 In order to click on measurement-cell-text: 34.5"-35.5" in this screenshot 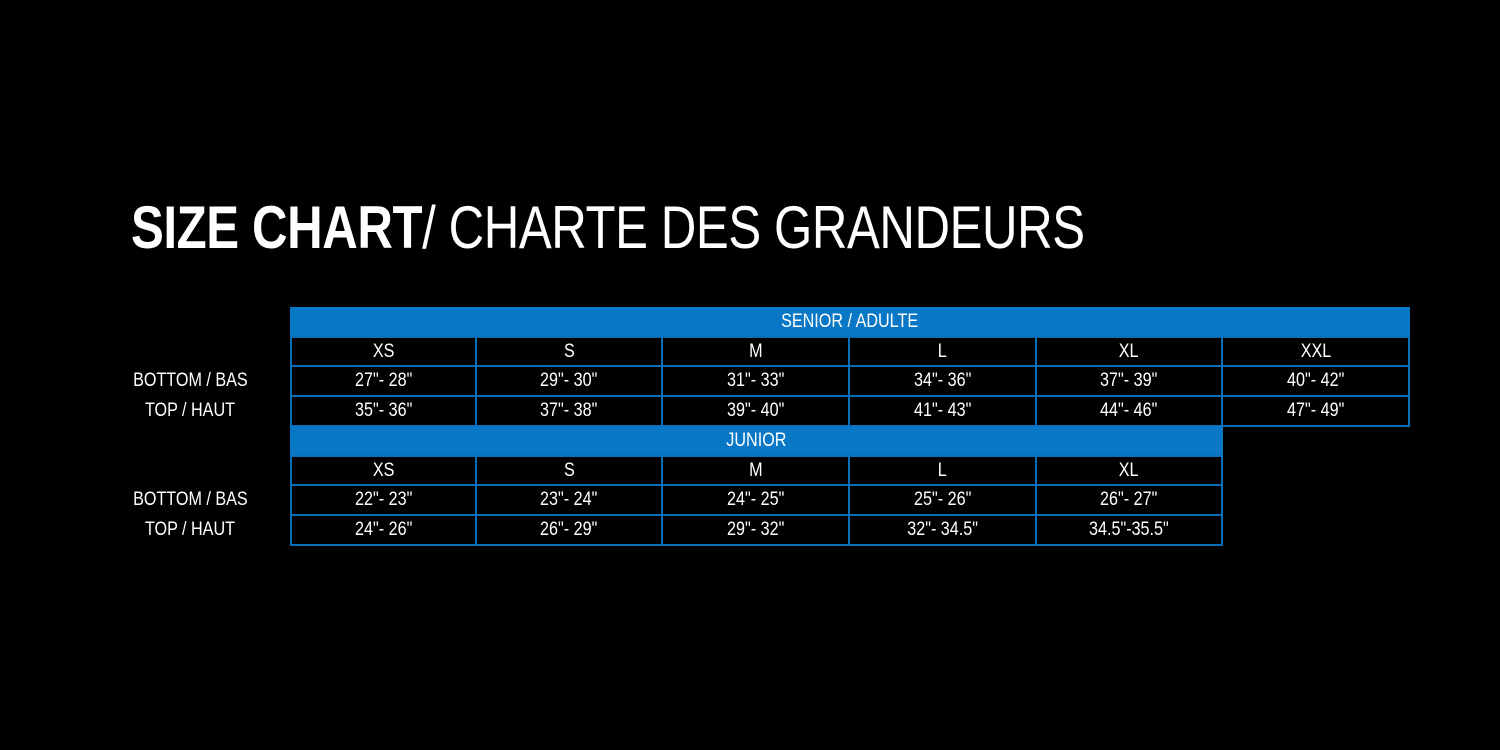, I will do `click(1129, 529)`.